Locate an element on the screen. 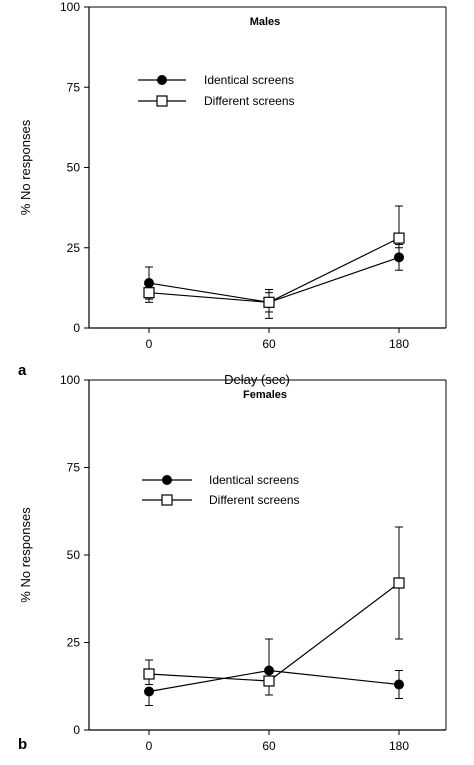  panel-title: Females is located at coordinates (265, 395).